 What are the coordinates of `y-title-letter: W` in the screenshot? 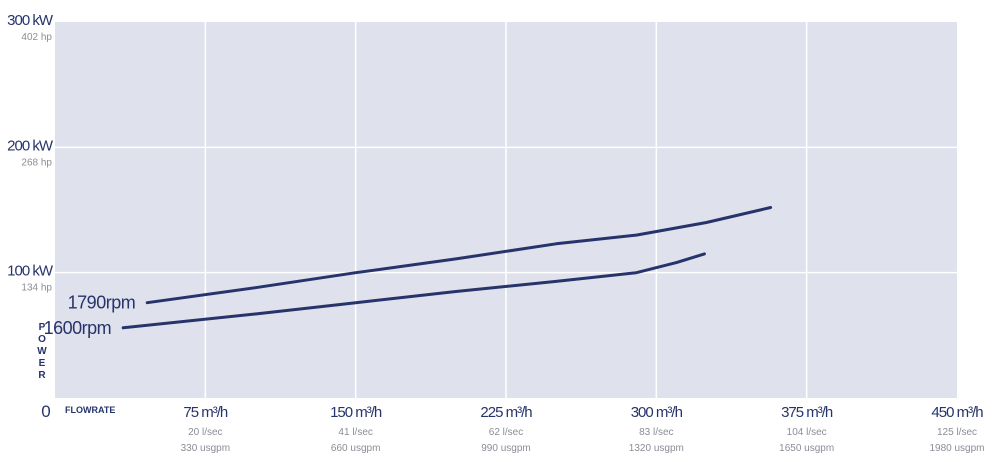 It's located at (42, 351).